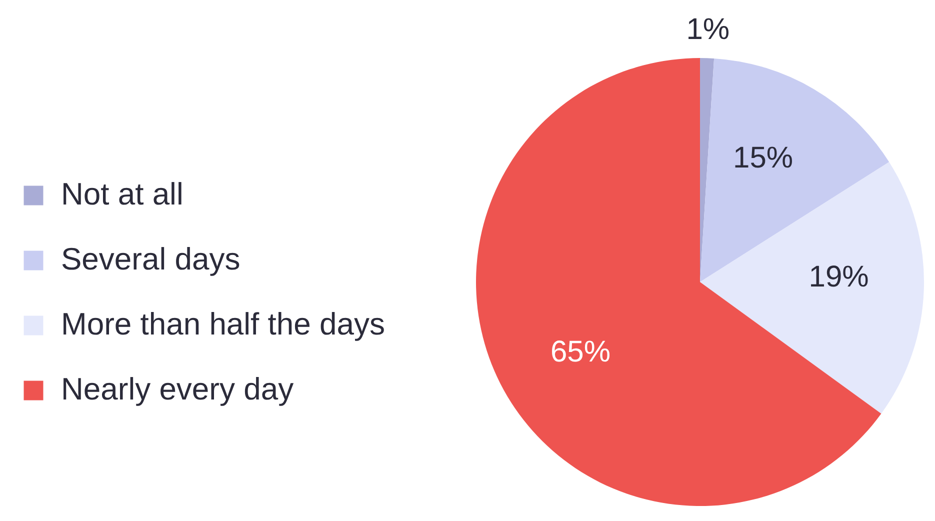 The image size is (935, 521). I want to click on legend-label: More than half the days, so click(223, 324).